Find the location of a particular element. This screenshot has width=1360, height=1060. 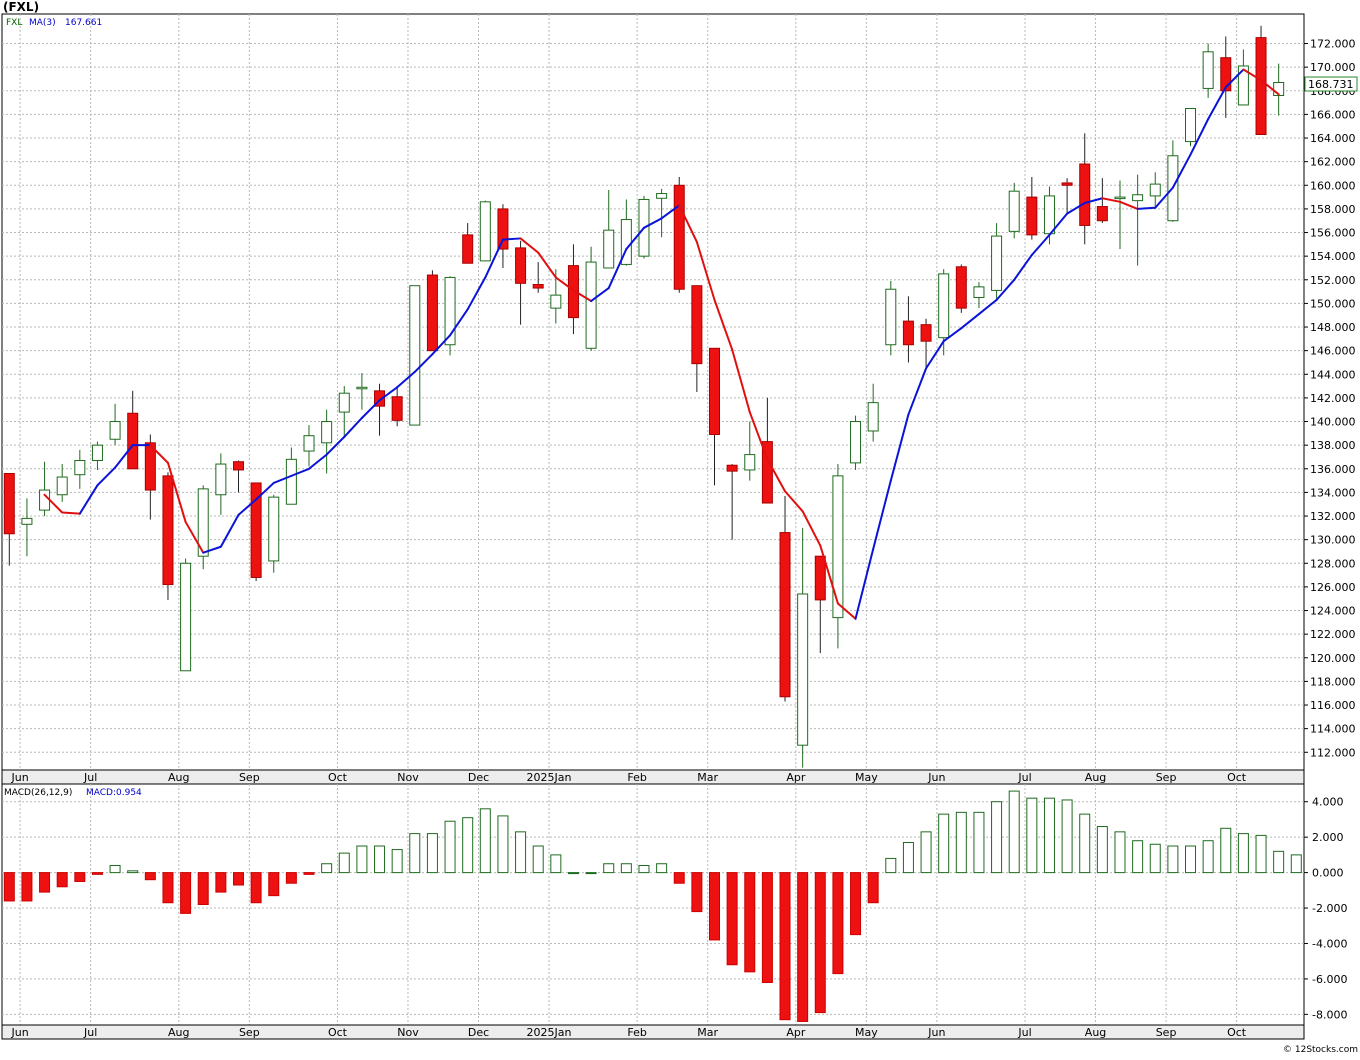

price-y-tick-label: 116.000 is located at coordinates (1333, 705).